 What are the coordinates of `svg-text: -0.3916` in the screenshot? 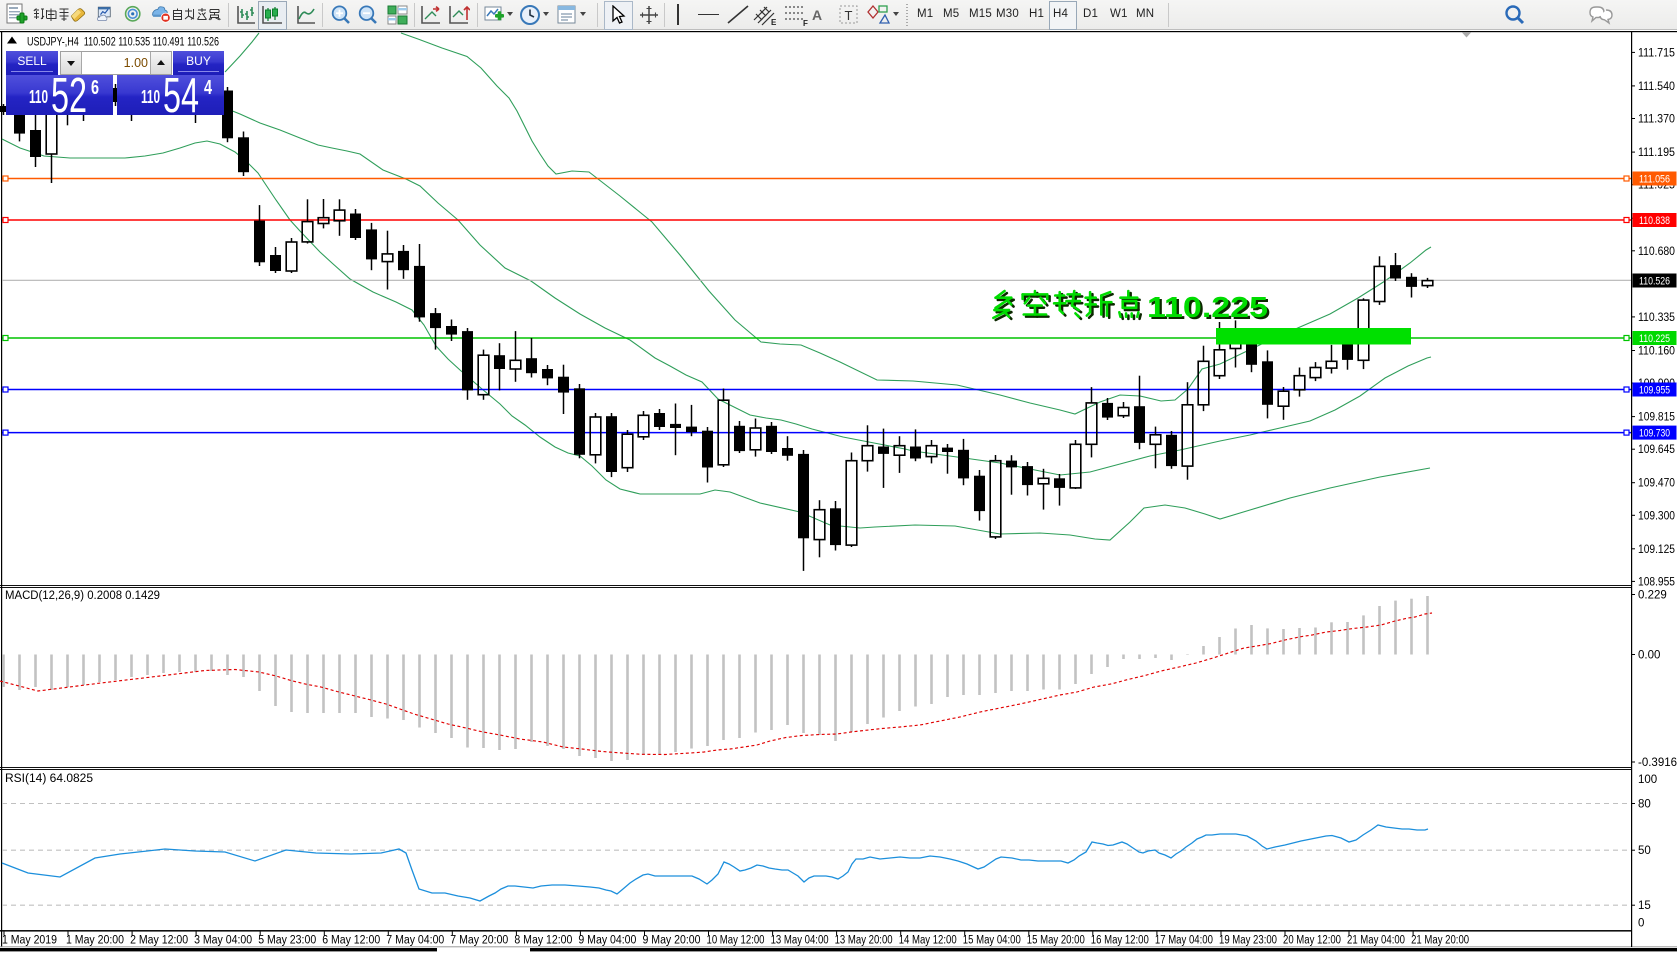 It's located at (1657, 763).